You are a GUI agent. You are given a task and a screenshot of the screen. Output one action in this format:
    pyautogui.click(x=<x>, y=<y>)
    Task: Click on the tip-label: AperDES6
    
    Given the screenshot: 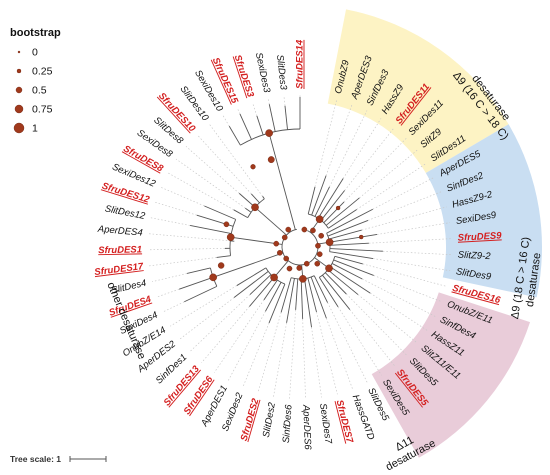 What is the action you would take?
    pyautogui.click(x=306, y=427)
    